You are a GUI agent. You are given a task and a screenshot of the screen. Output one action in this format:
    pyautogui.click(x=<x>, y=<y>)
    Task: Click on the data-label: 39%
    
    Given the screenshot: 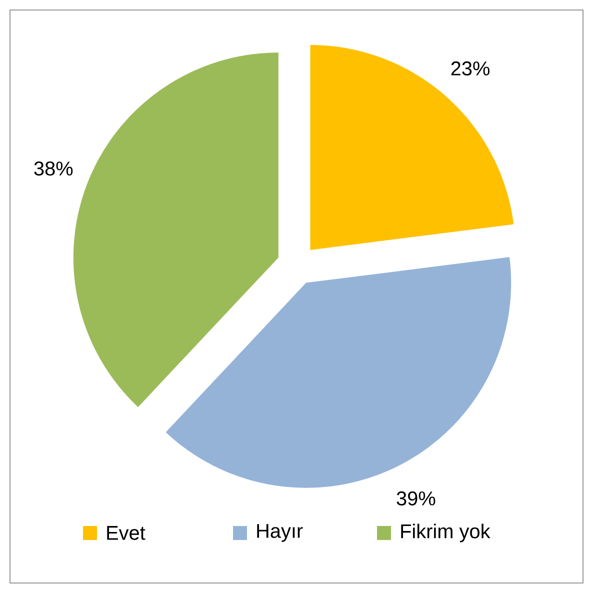 What is the action you would take?
    pyautogui.click(x=416, y=498)
    